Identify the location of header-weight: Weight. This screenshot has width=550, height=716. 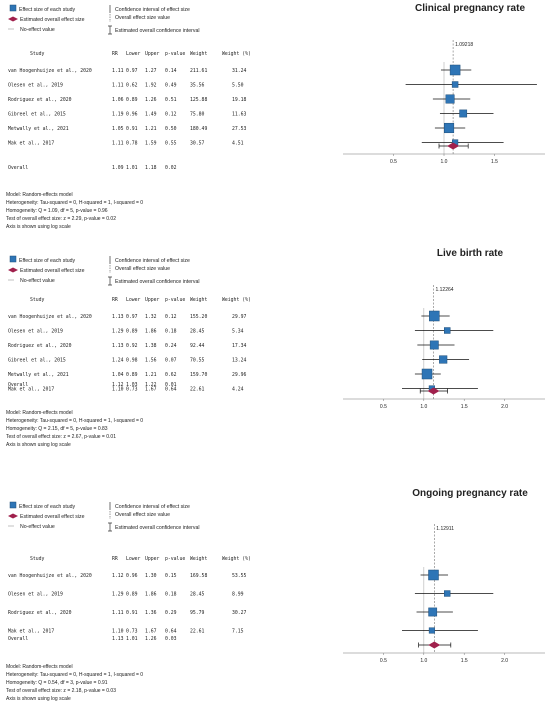
(198, 54).